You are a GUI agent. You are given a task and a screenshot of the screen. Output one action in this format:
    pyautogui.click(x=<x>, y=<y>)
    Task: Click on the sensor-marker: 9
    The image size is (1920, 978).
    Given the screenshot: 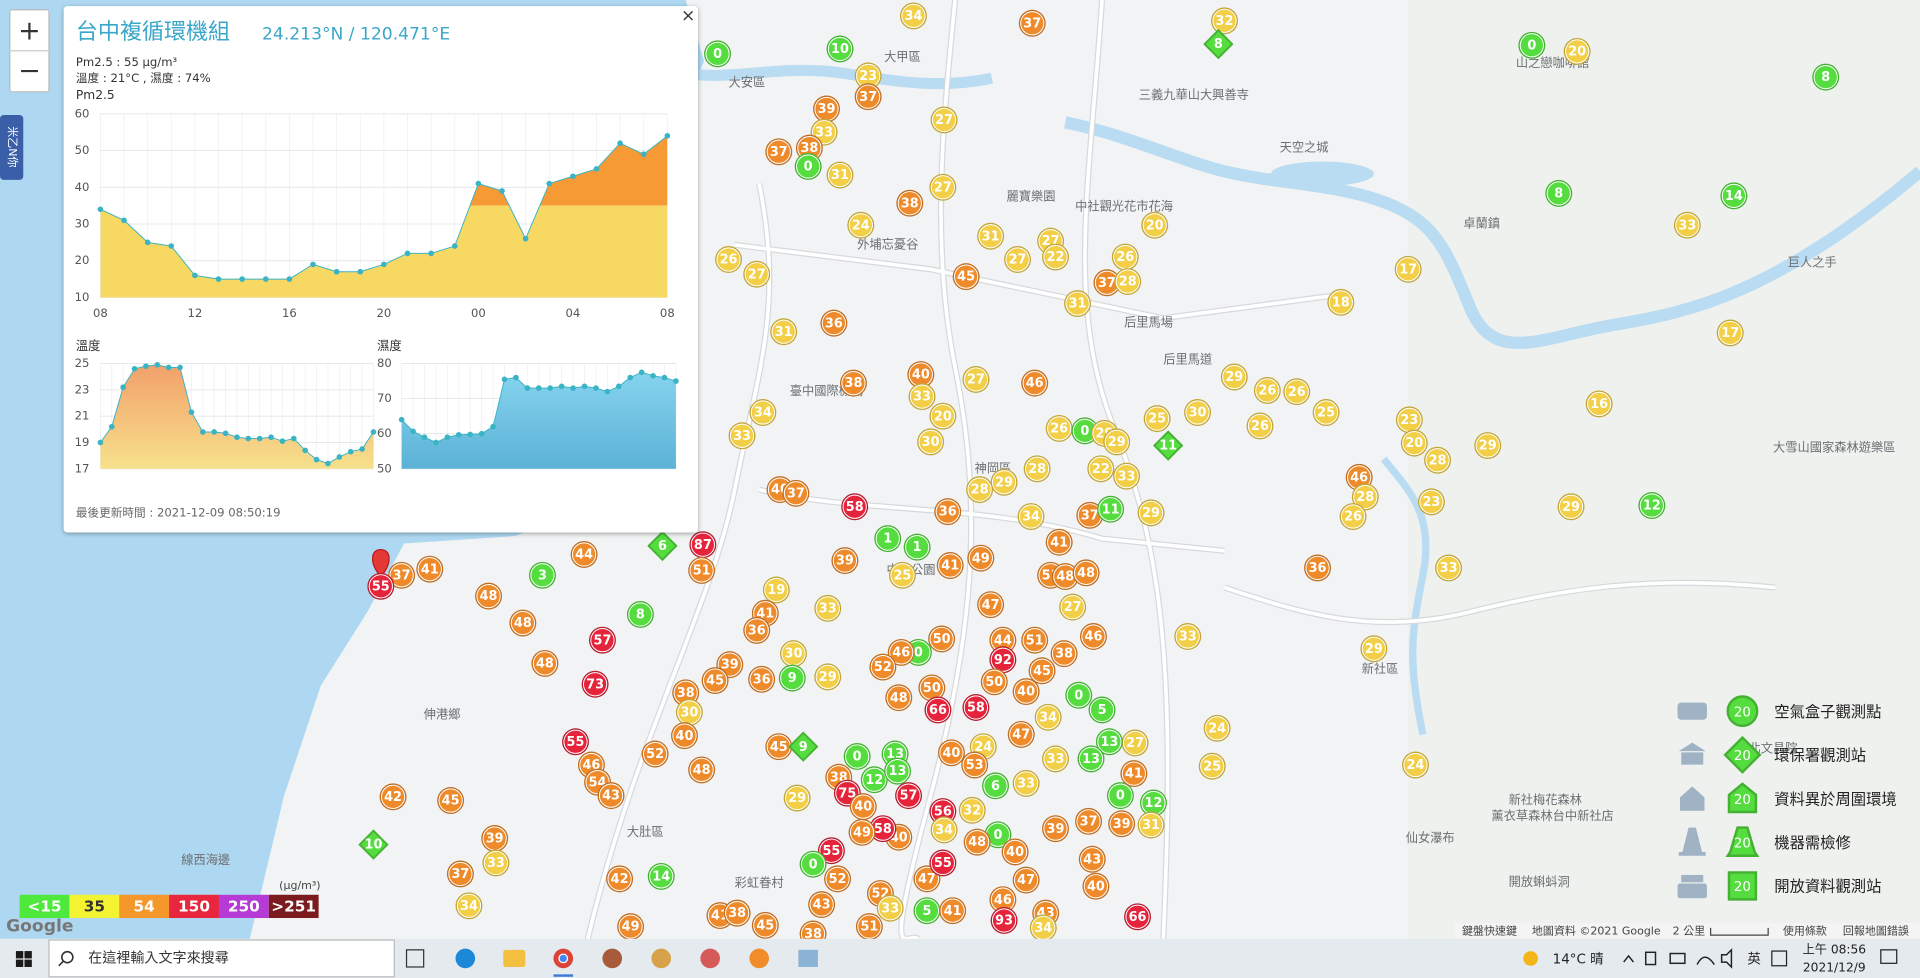 What is the action you would take?
    pyautogui.click(x=792, y=678)
    